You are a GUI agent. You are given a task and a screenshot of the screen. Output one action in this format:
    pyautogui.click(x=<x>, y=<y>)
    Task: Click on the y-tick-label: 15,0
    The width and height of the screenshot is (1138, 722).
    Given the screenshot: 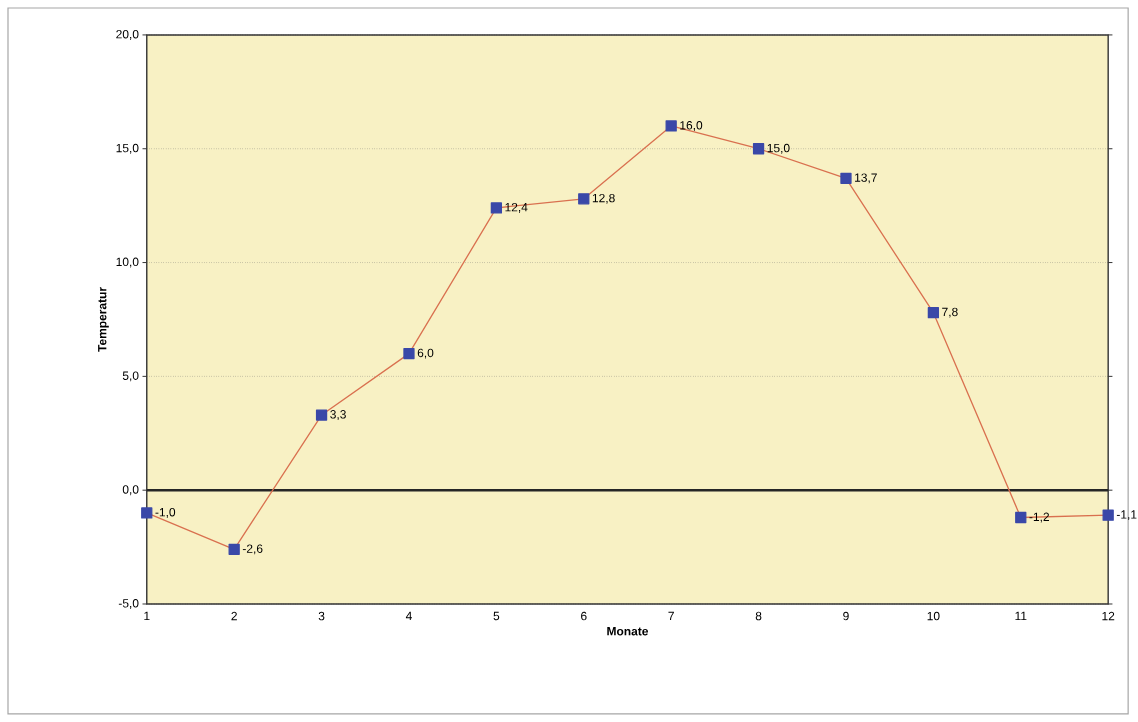 What is the action you would take?
    pyautogui.click(x=127, y=148)
    